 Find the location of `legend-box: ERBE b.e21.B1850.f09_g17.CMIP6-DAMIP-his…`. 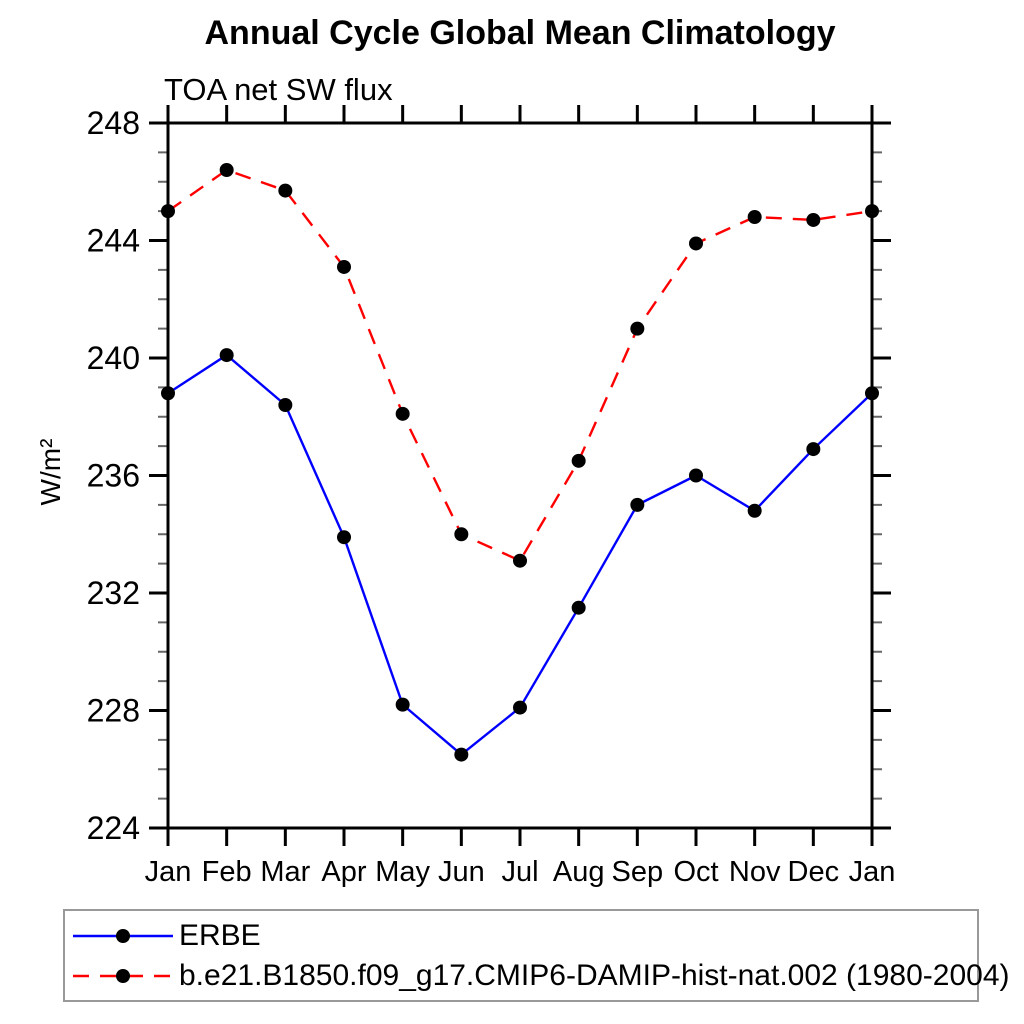

legend-box: ERBE b.e21.B1850.f09_g17.CMIP6-DAMIP-his… is located at coordinates (536, 955).